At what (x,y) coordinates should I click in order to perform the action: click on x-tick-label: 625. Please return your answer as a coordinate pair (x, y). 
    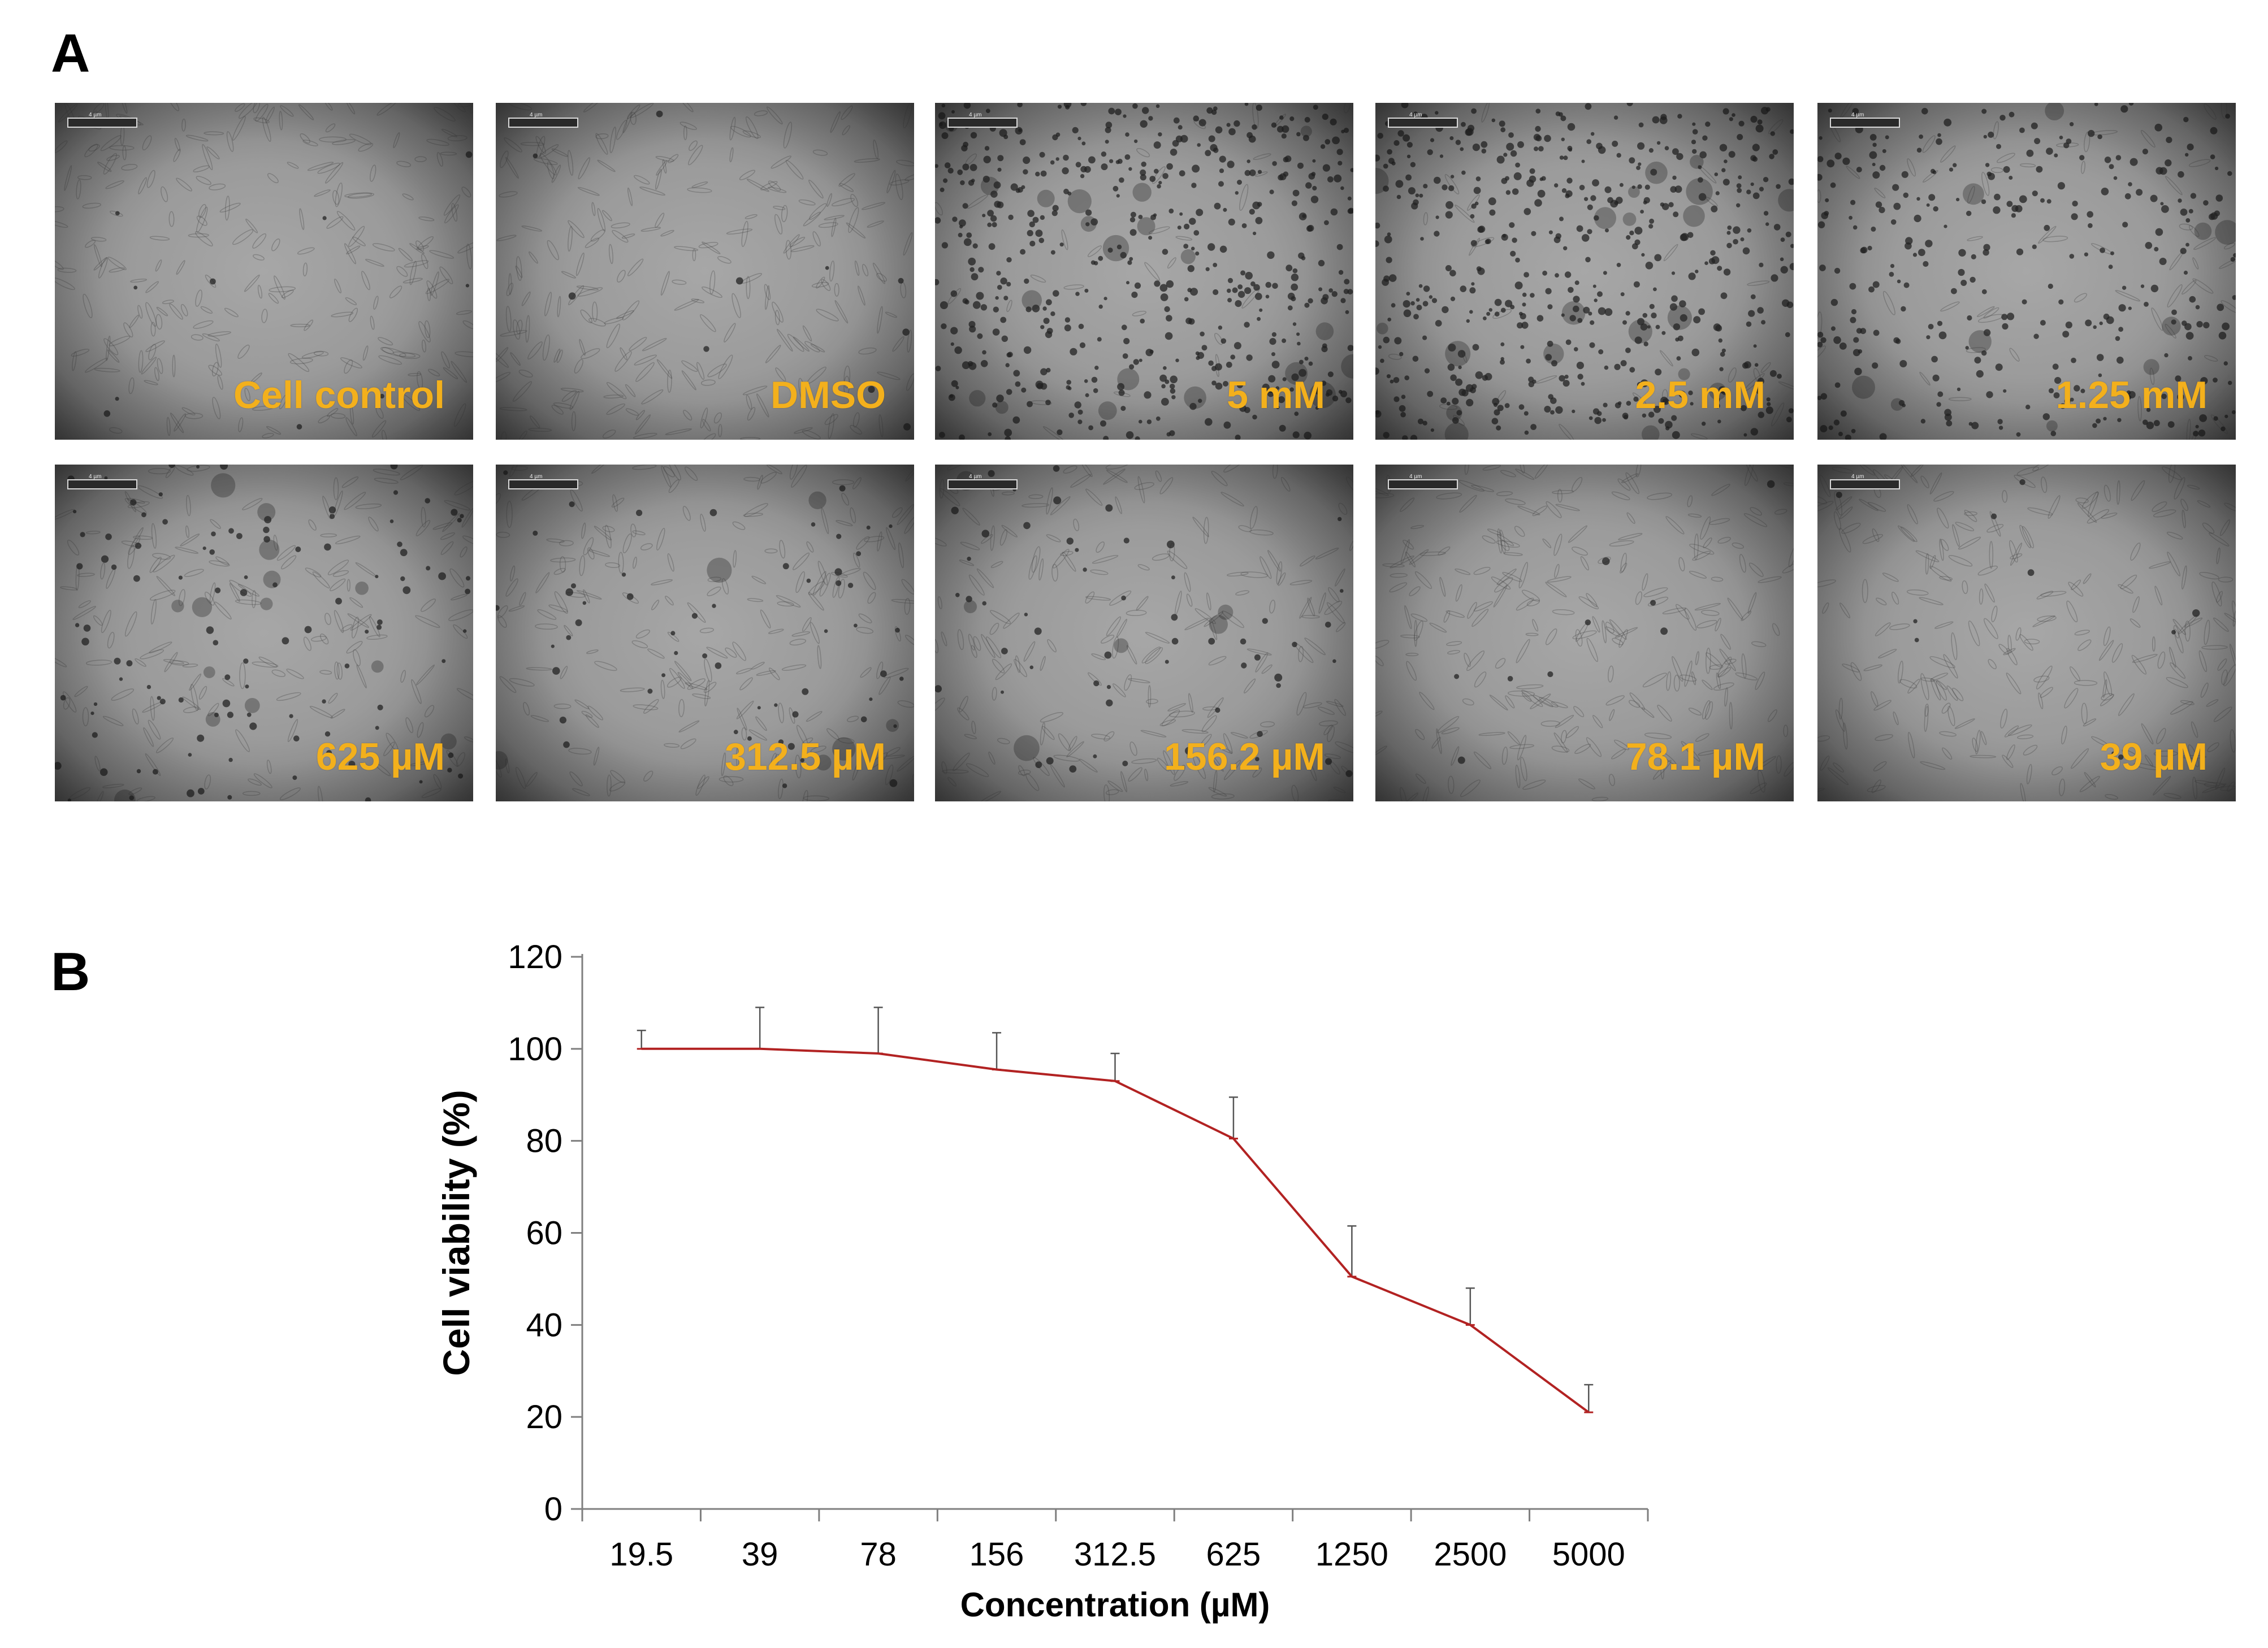
    Looking at the image, I should click on (1233, 1555).